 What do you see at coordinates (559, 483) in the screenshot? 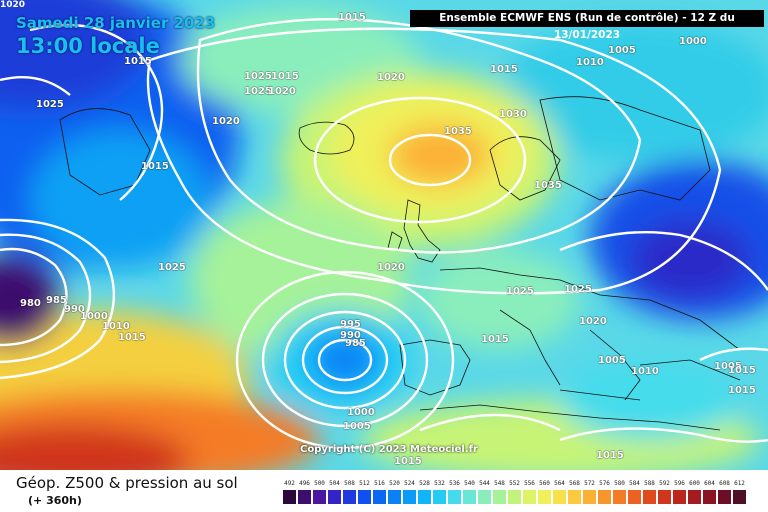
I see `legend-tick-label: 564` at bounding box center [559, 483].